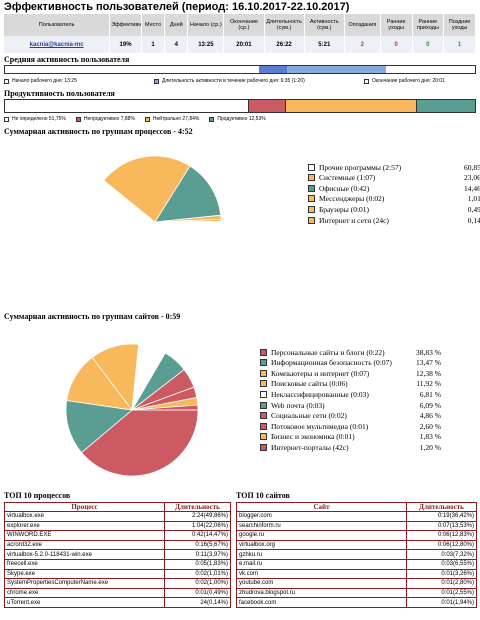 This screenshot has width=480, height=620. What do you see at coordinates (441, 593) in the screenshot?
I see `duration-cell: 0:01(2,55%)` at bounding box center [441, 593].